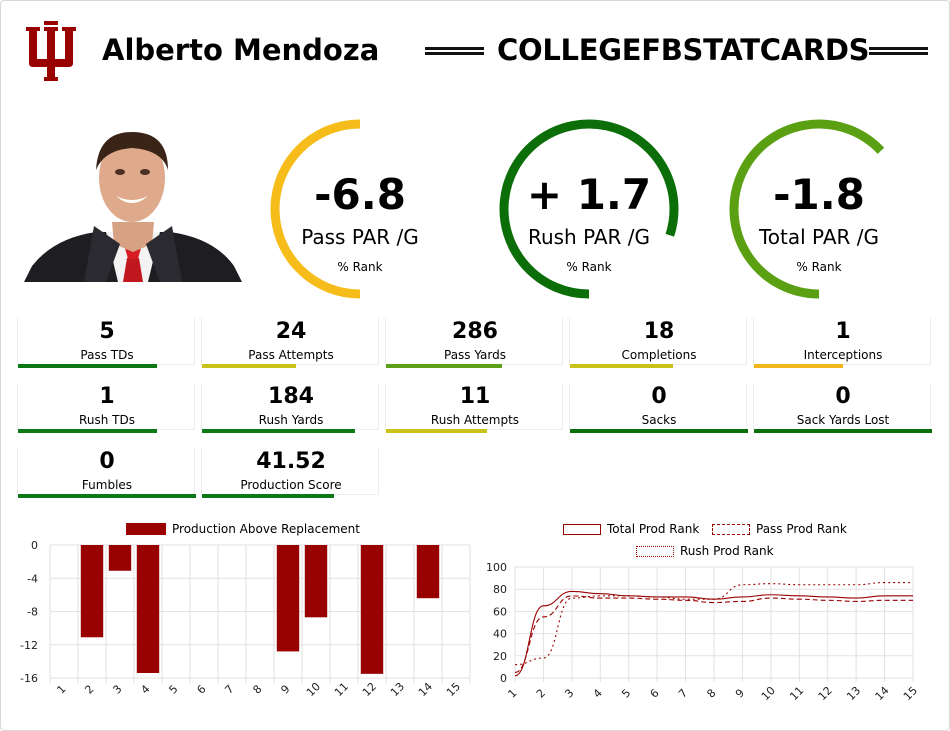 This screenshot has height=731, width=950. I want to click on stat-sack-yards-lost: 0 Sack Yards Lost, so click(842, 408).